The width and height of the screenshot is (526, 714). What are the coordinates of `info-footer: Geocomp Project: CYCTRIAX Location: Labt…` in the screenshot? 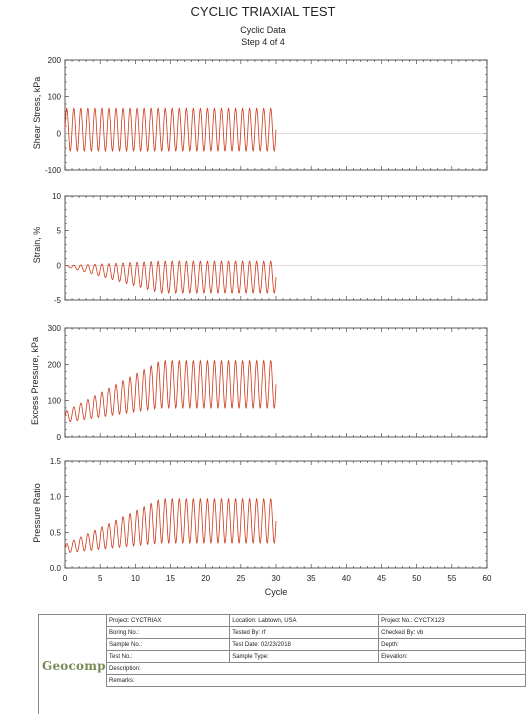 It's located at (282, 664).